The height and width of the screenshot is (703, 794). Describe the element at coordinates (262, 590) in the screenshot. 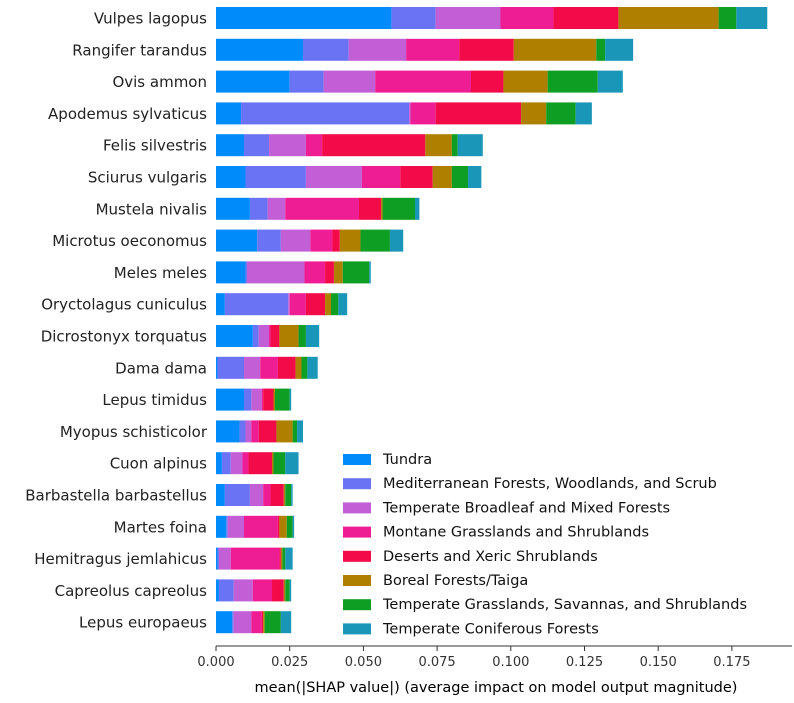

I see `bar-segment-capreolus-capreolus-montane-grasslands-and-shrublands` at that location.